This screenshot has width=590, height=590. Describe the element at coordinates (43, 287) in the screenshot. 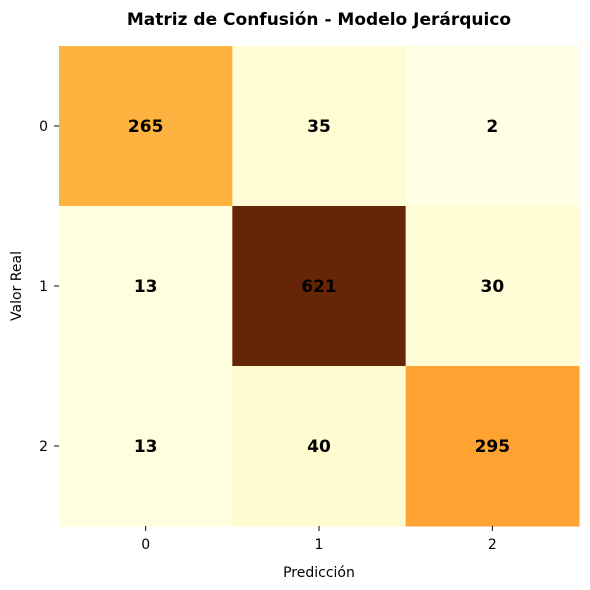

I see `y-tick-label-1: 1` at that location.